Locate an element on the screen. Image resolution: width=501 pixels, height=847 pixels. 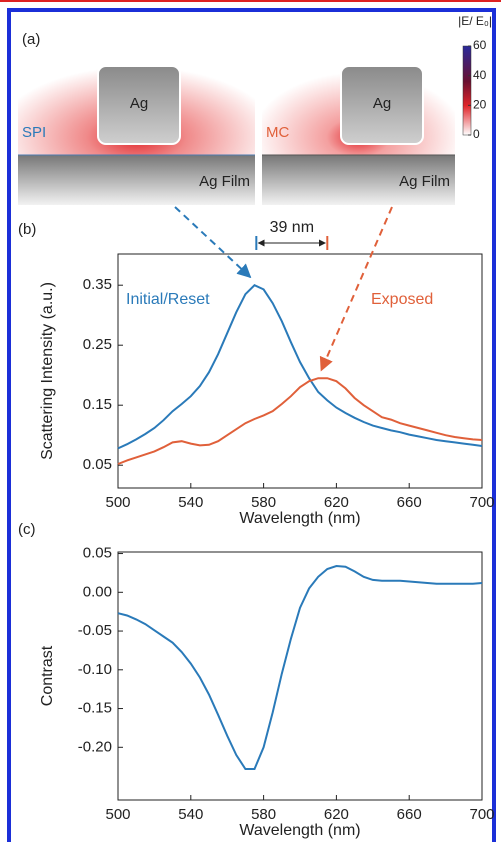
panel-label: (a) is located at coordinates (31, 39).